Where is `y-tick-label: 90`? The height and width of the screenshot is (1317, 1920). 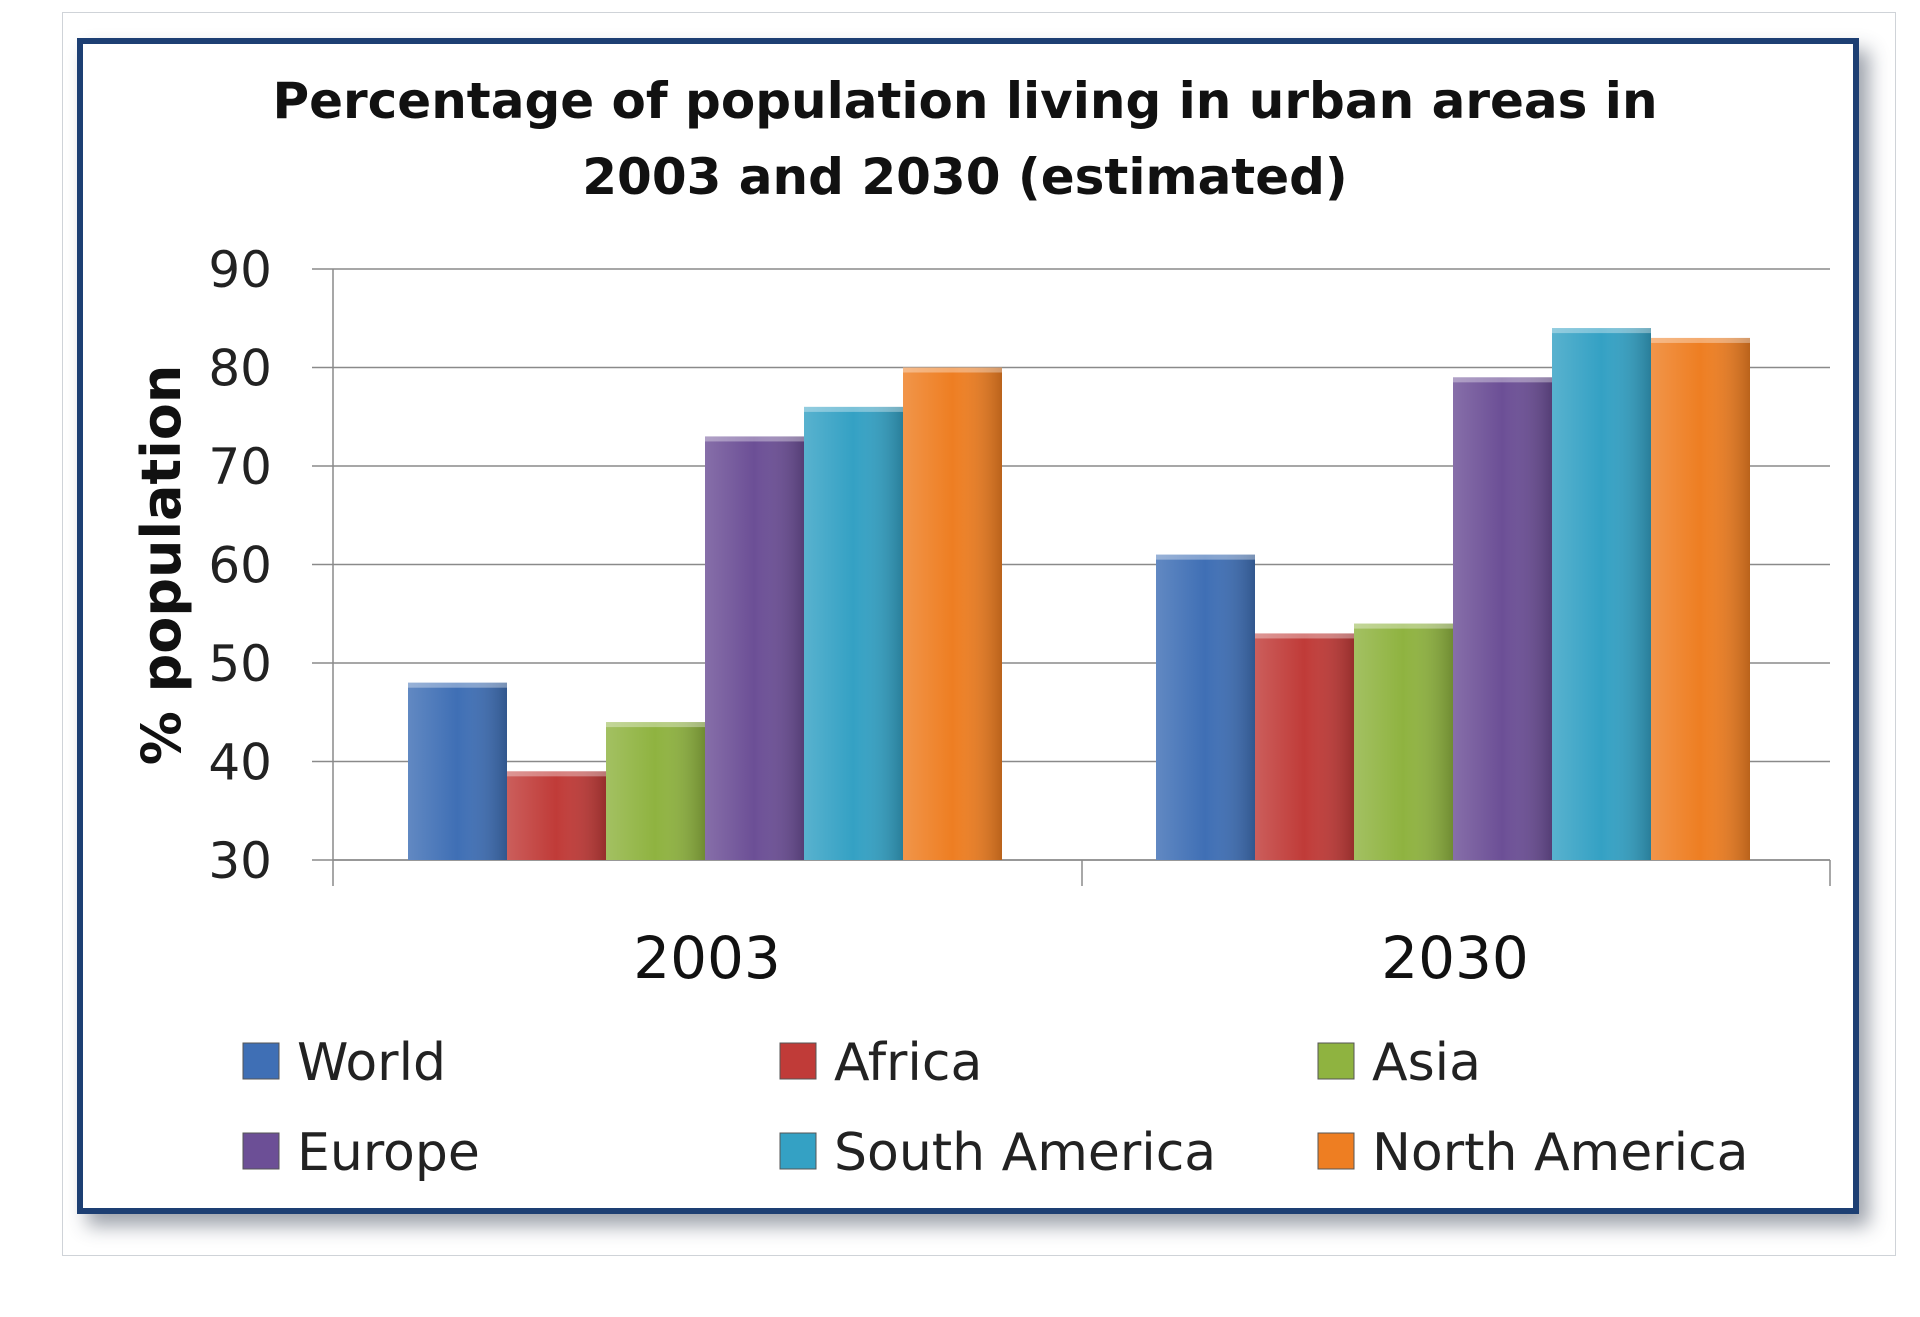 y-tick-label: 90 is located at coordinates (240, 270).